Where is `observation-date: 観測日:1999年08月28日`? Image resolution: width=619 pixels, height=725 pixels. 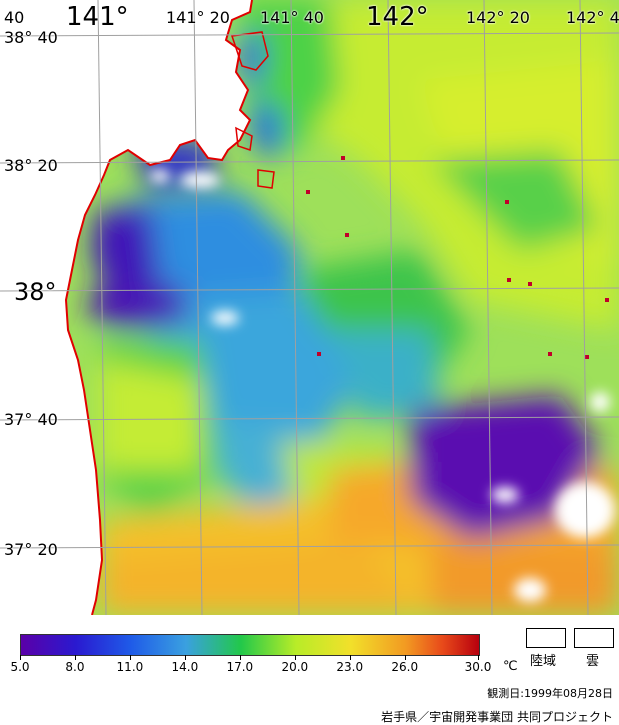 observation-date: 観測日:1999年08月28日 is located at coordinates (550, 693).